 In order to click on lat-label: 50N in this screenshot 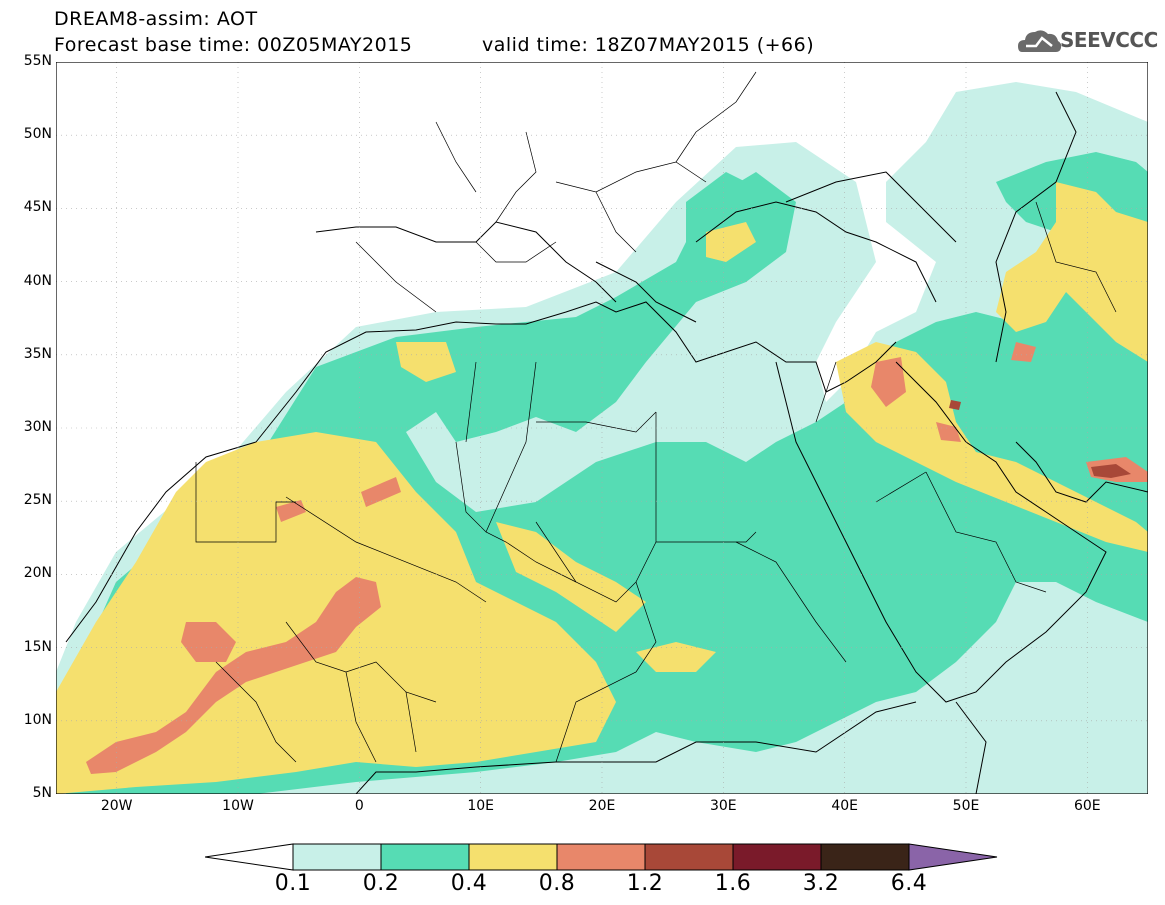, I will do `click(37, 134)`.